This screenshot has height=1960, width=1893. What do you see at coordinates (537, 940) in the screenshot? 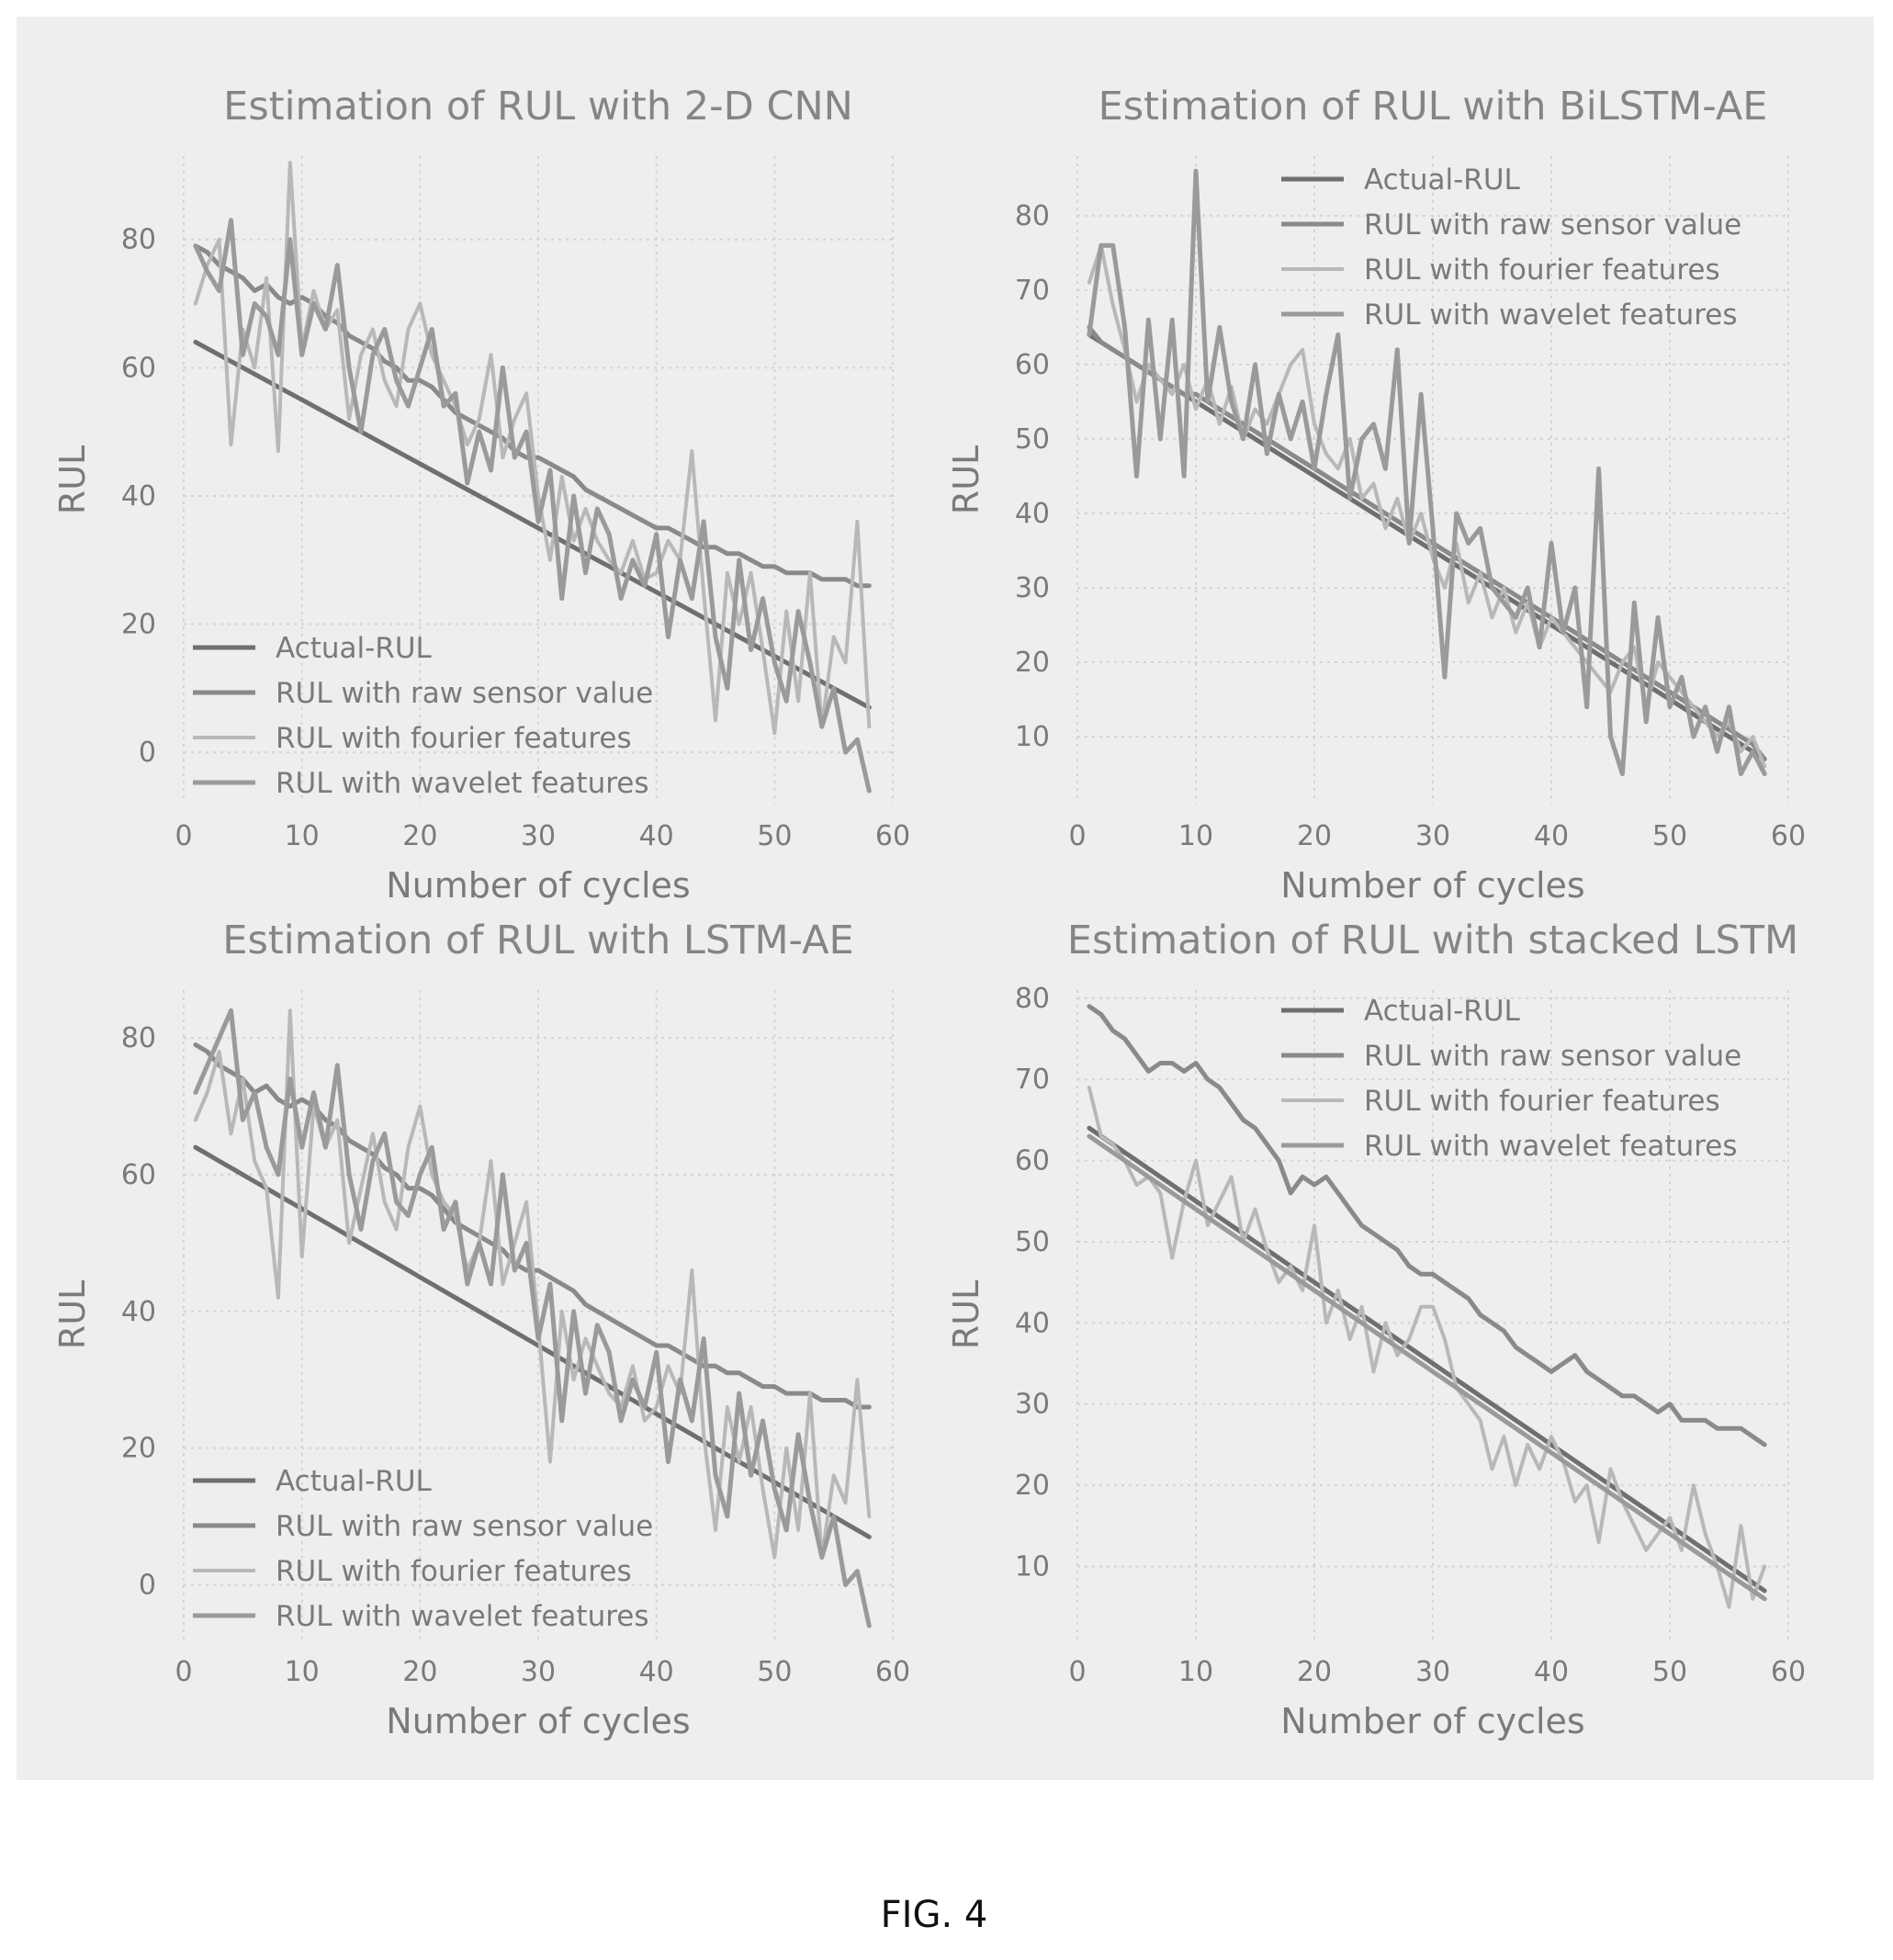
I see `chart-title: Estimation of RUL with LSTM-AE` at bounding box center [537, 940].